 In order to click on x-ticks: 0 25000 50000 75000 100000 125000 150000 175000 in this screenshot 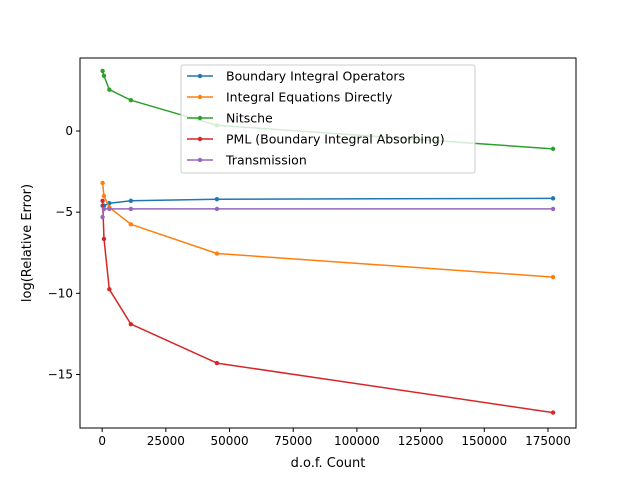, I will do `click(334, 438)`.